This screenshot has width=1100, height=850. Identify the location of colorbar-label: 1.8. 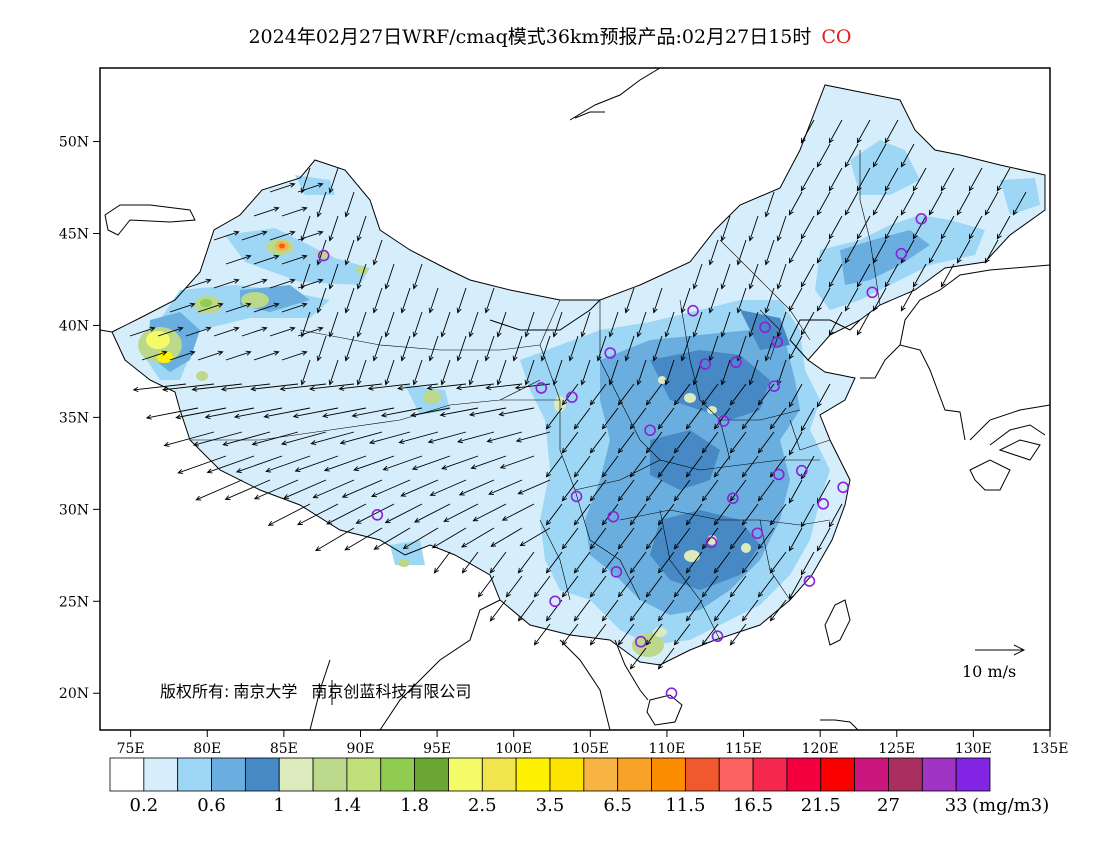
(414, 805).